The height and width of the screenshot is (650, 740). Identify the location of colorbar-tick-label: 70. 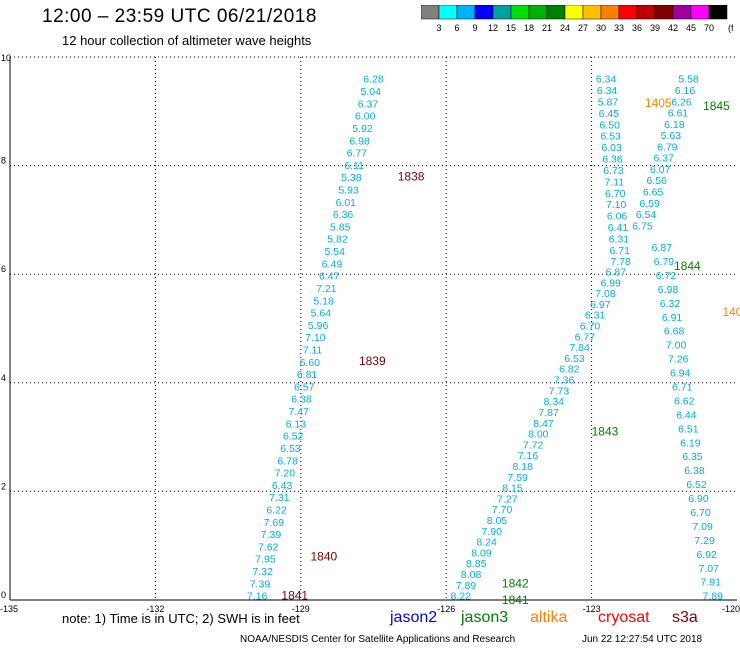
(709, 28).